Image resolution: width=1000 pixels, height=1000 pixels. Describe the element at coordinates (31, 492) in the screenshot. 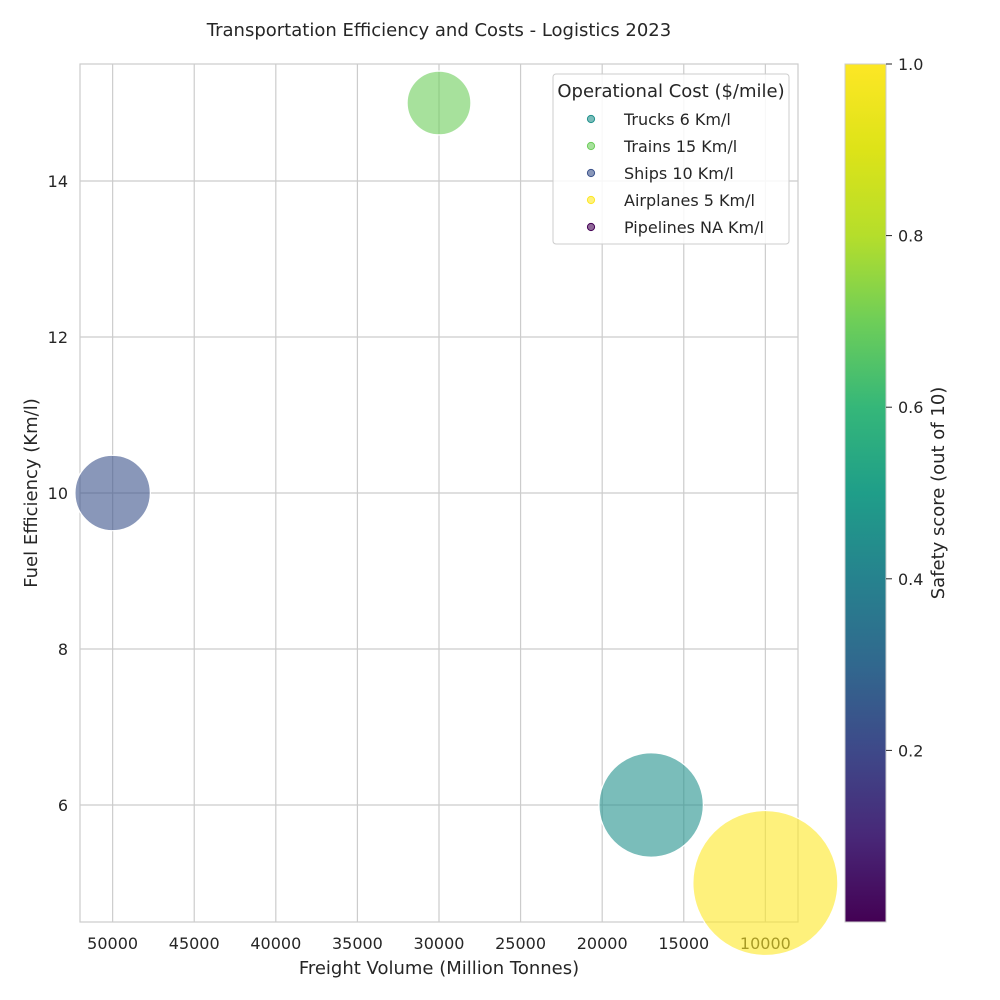

I see `y-axis-label: Fuel Efficiency (Km/l)` at that location.